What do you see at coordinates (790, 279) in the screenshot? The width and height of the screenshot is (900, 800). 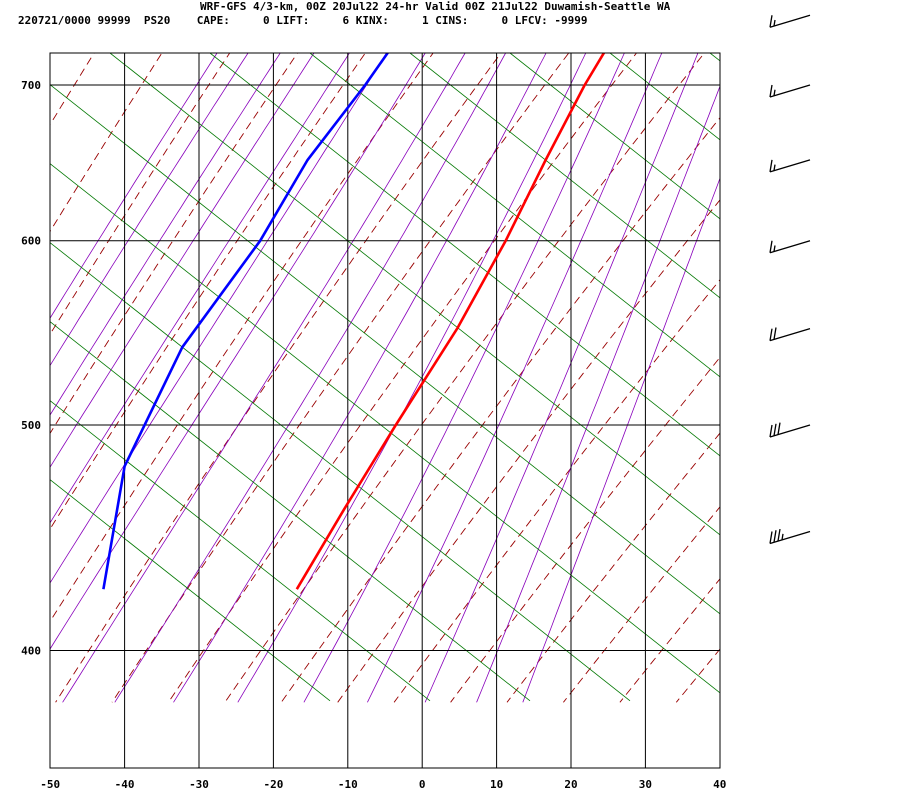 I see `wind-barbs` at bounding box center [790, 279].